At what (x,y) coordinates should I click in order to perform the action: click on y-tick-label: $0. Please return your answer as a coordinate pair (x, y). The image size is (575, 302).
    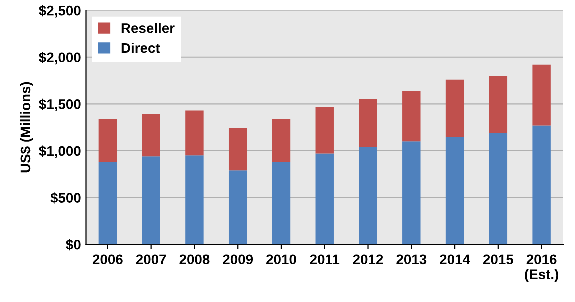
    Looking at the image, I should click on (73, 245).